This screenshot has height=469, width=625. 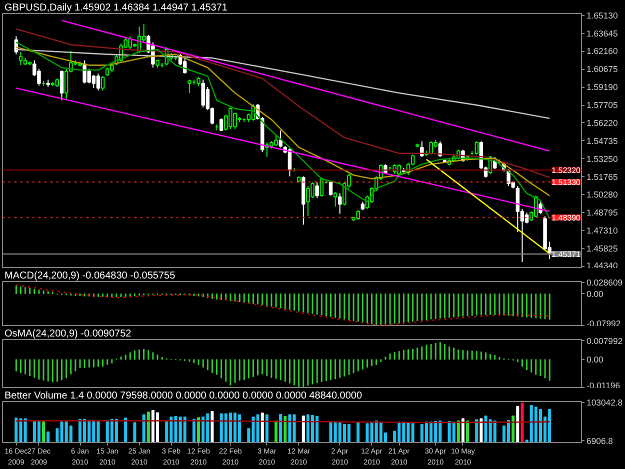 I want to click on chart-title: MACD(24,200,9) -0.064830 -0.055755, so click(x=90, y=276).